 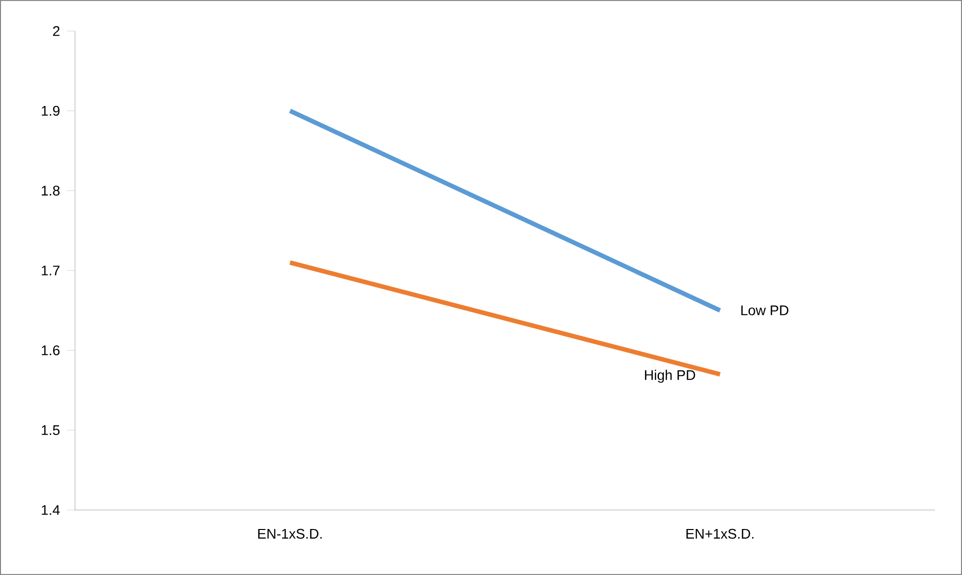 What do you see at coordinates (51, 271) in the screenshot?
I see `y-tick-label: 1.7` at bounding box center [51, 271].